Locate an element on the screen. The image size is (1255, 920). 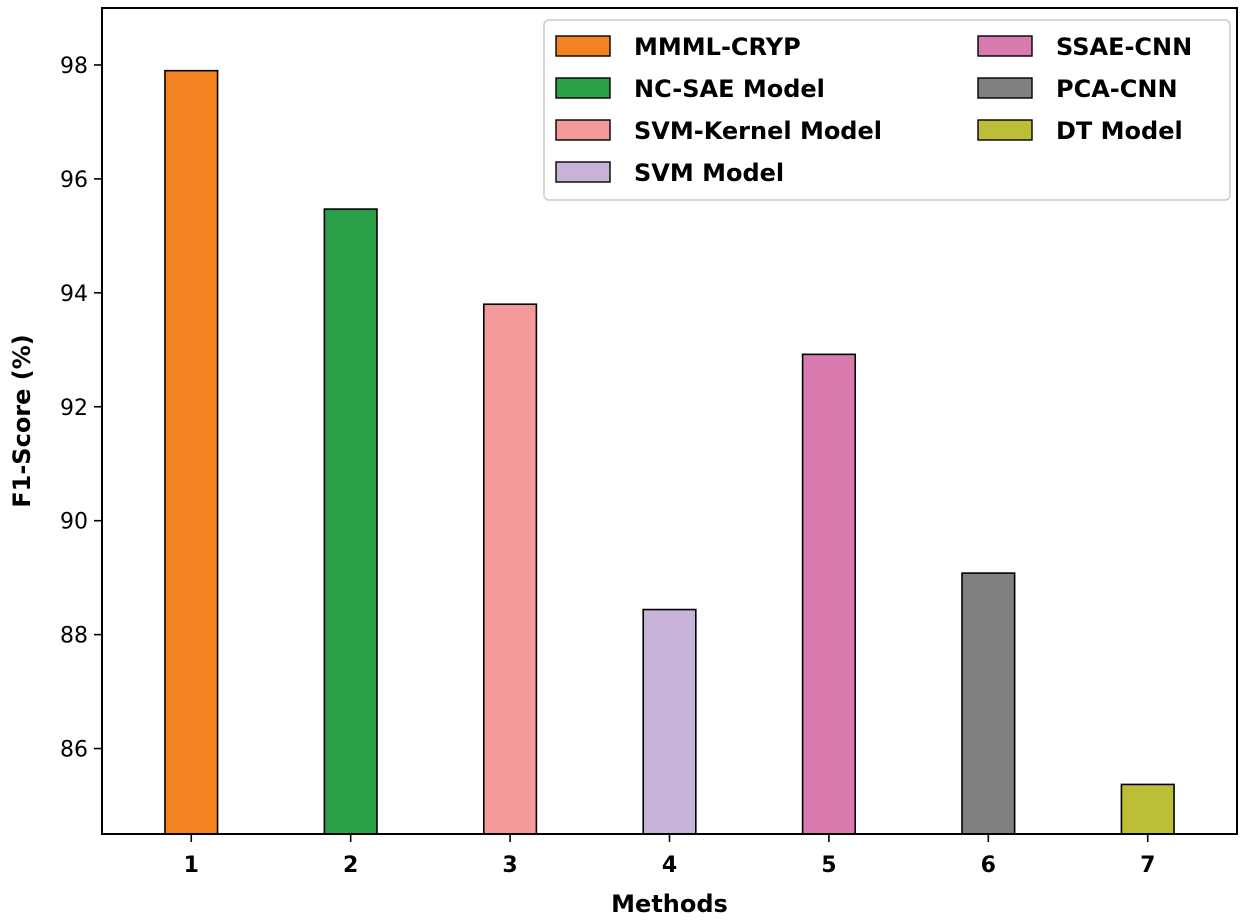
legend-label: SSAE-CNN is located at coordinates (1124, 47).